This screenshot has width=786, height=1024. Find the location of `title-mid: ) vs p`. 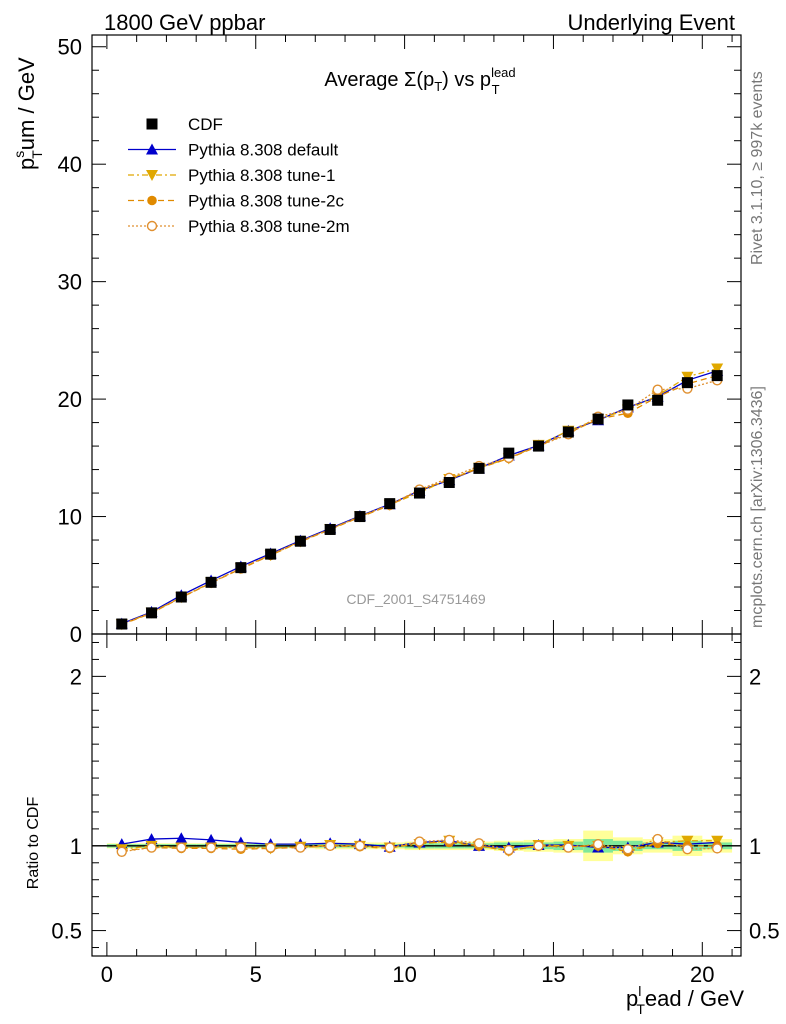

title-mid: ) vs p is located at coordinates (466, 80).